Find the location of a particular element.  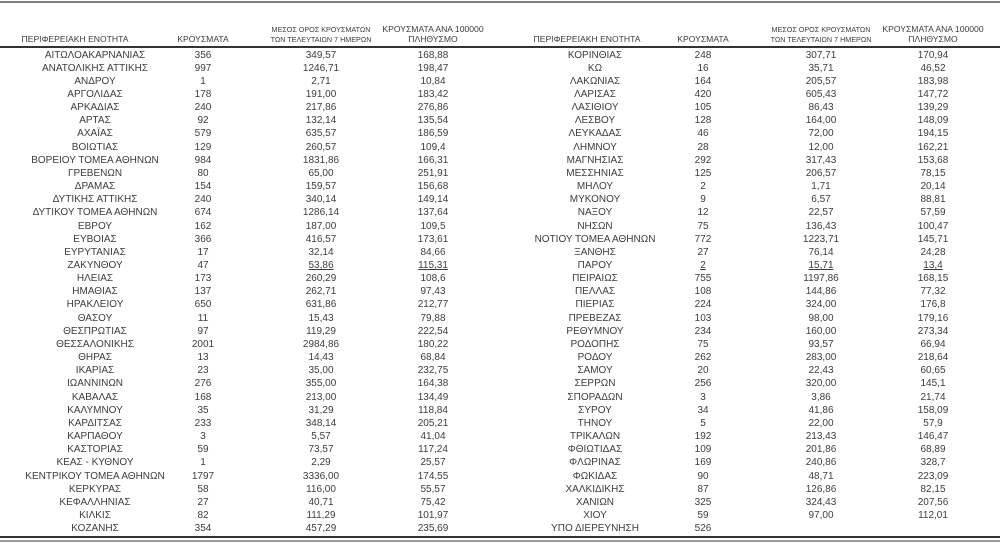

cases-cell: 2001 is located at coordinates (203, 344).